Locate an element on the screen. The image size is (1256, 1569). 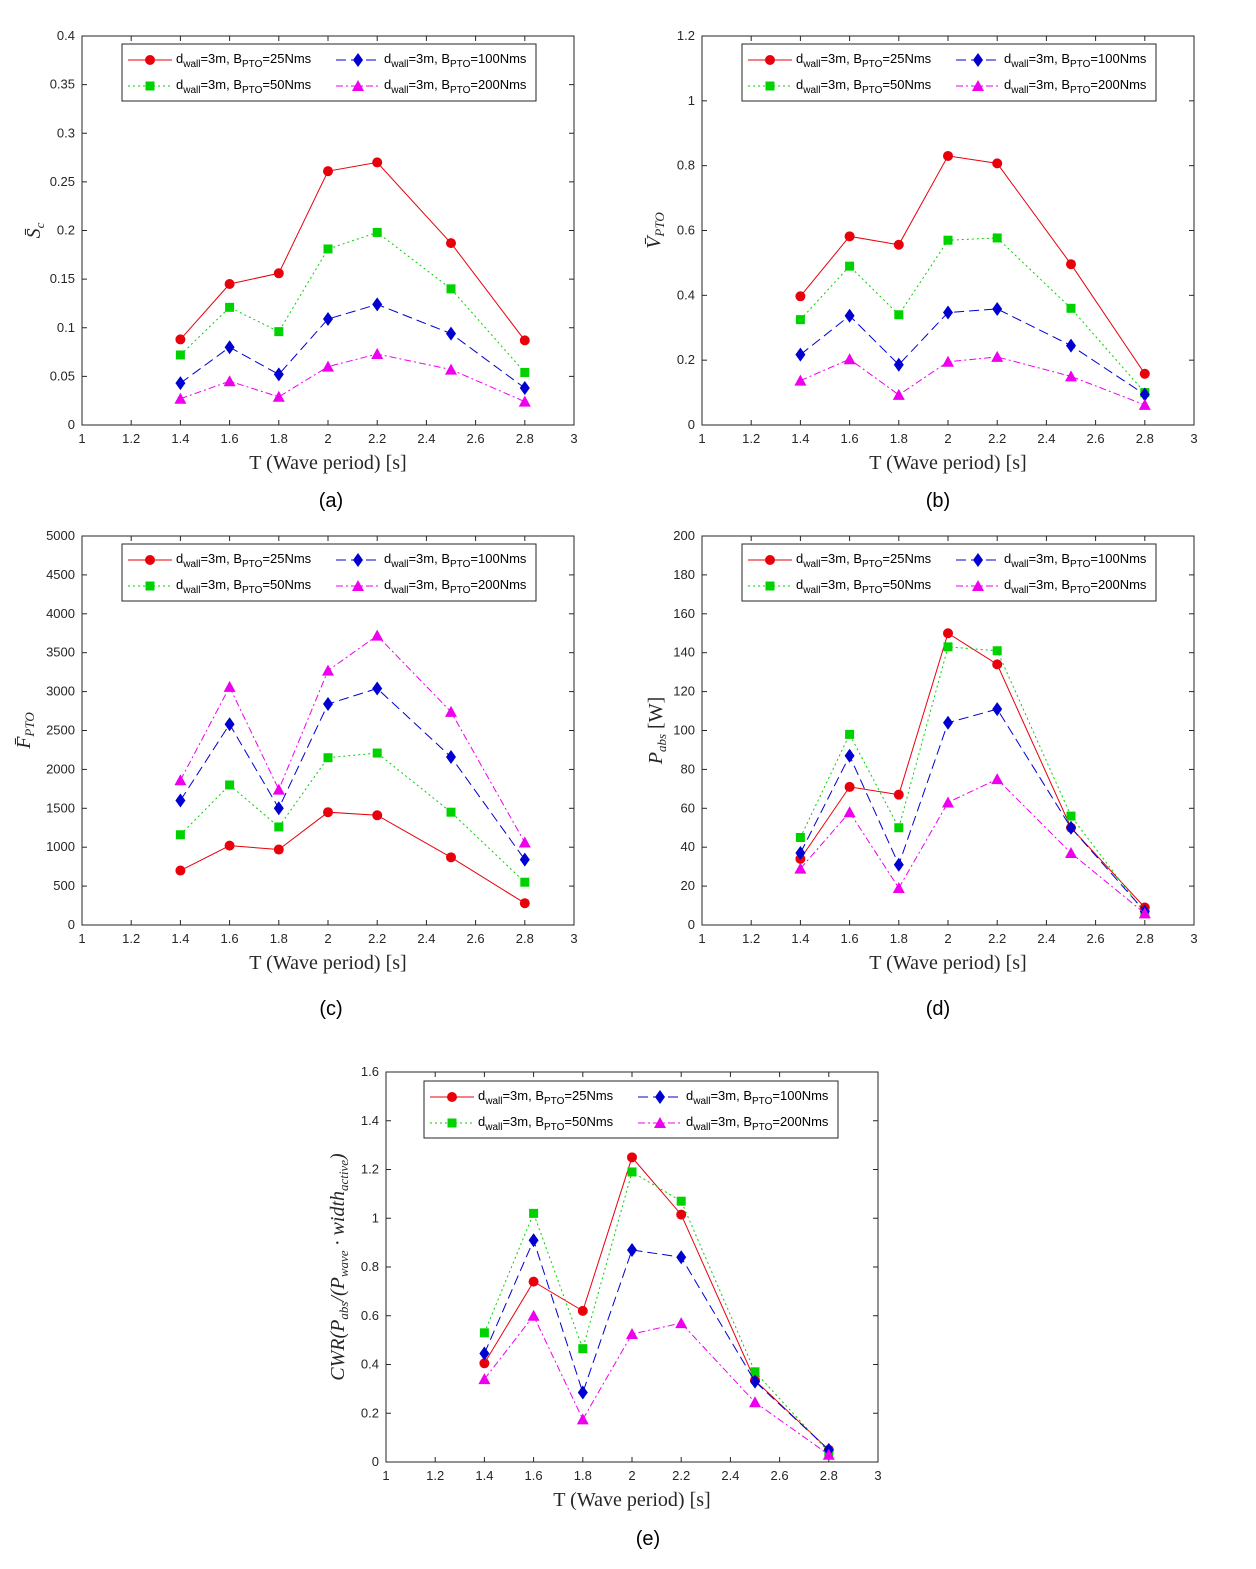
y-tick-label: 4000 is located at coordinates (60, 613).